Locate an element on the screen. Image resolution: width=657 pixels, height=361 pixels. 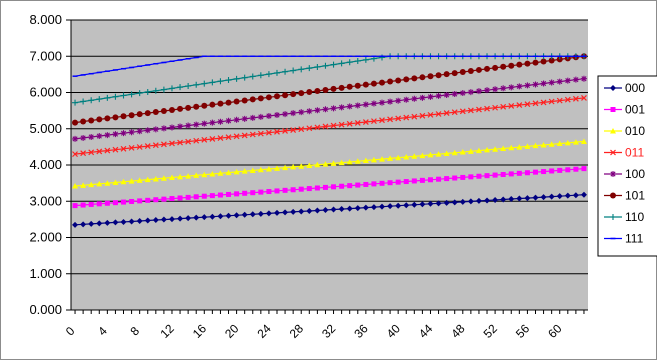
y-tick-label: 7.000 is located at coordinates (45, 55).